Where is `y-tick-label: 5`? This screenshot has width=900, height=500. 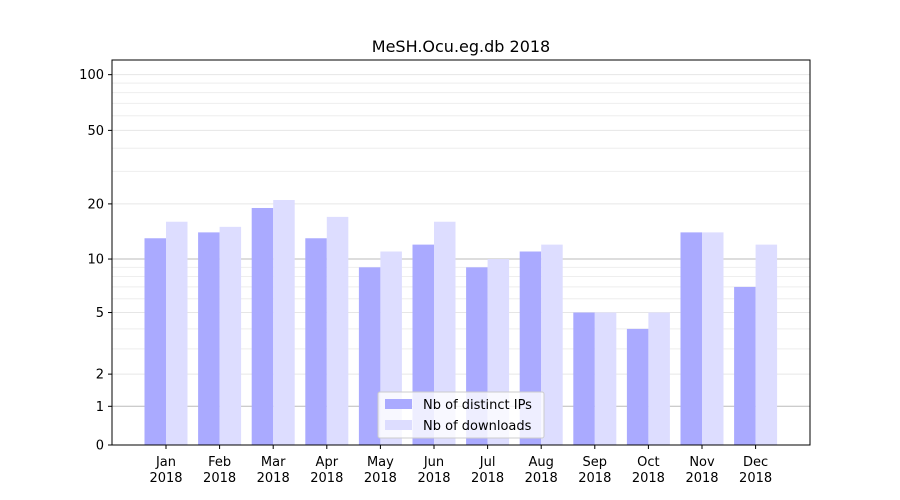
y-tick-label: 5 is located at coordinates (100, 313).